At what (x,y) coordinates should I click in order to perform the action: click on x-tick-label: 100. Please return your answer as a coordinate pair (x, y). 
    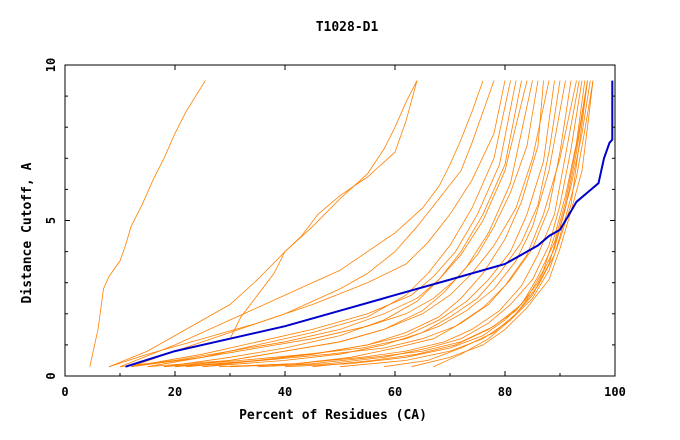
    Looking at the image, I should click on (615, 392).